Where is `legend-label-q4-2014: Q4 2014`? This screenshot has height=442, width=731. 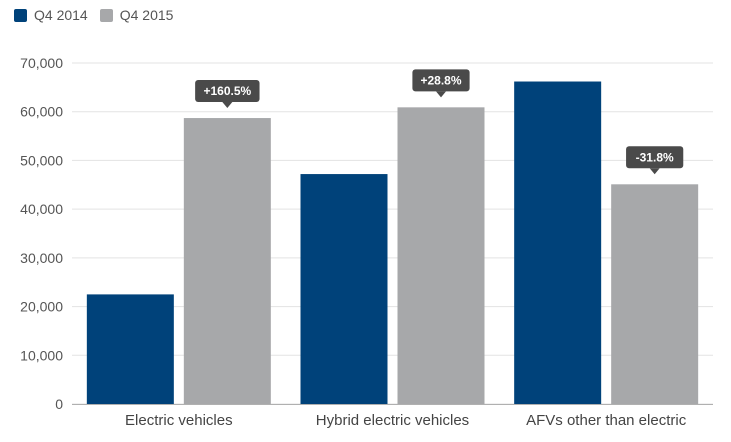 legend-label-q4-2014: Q4 2014 is located at coordinates (61, 15).